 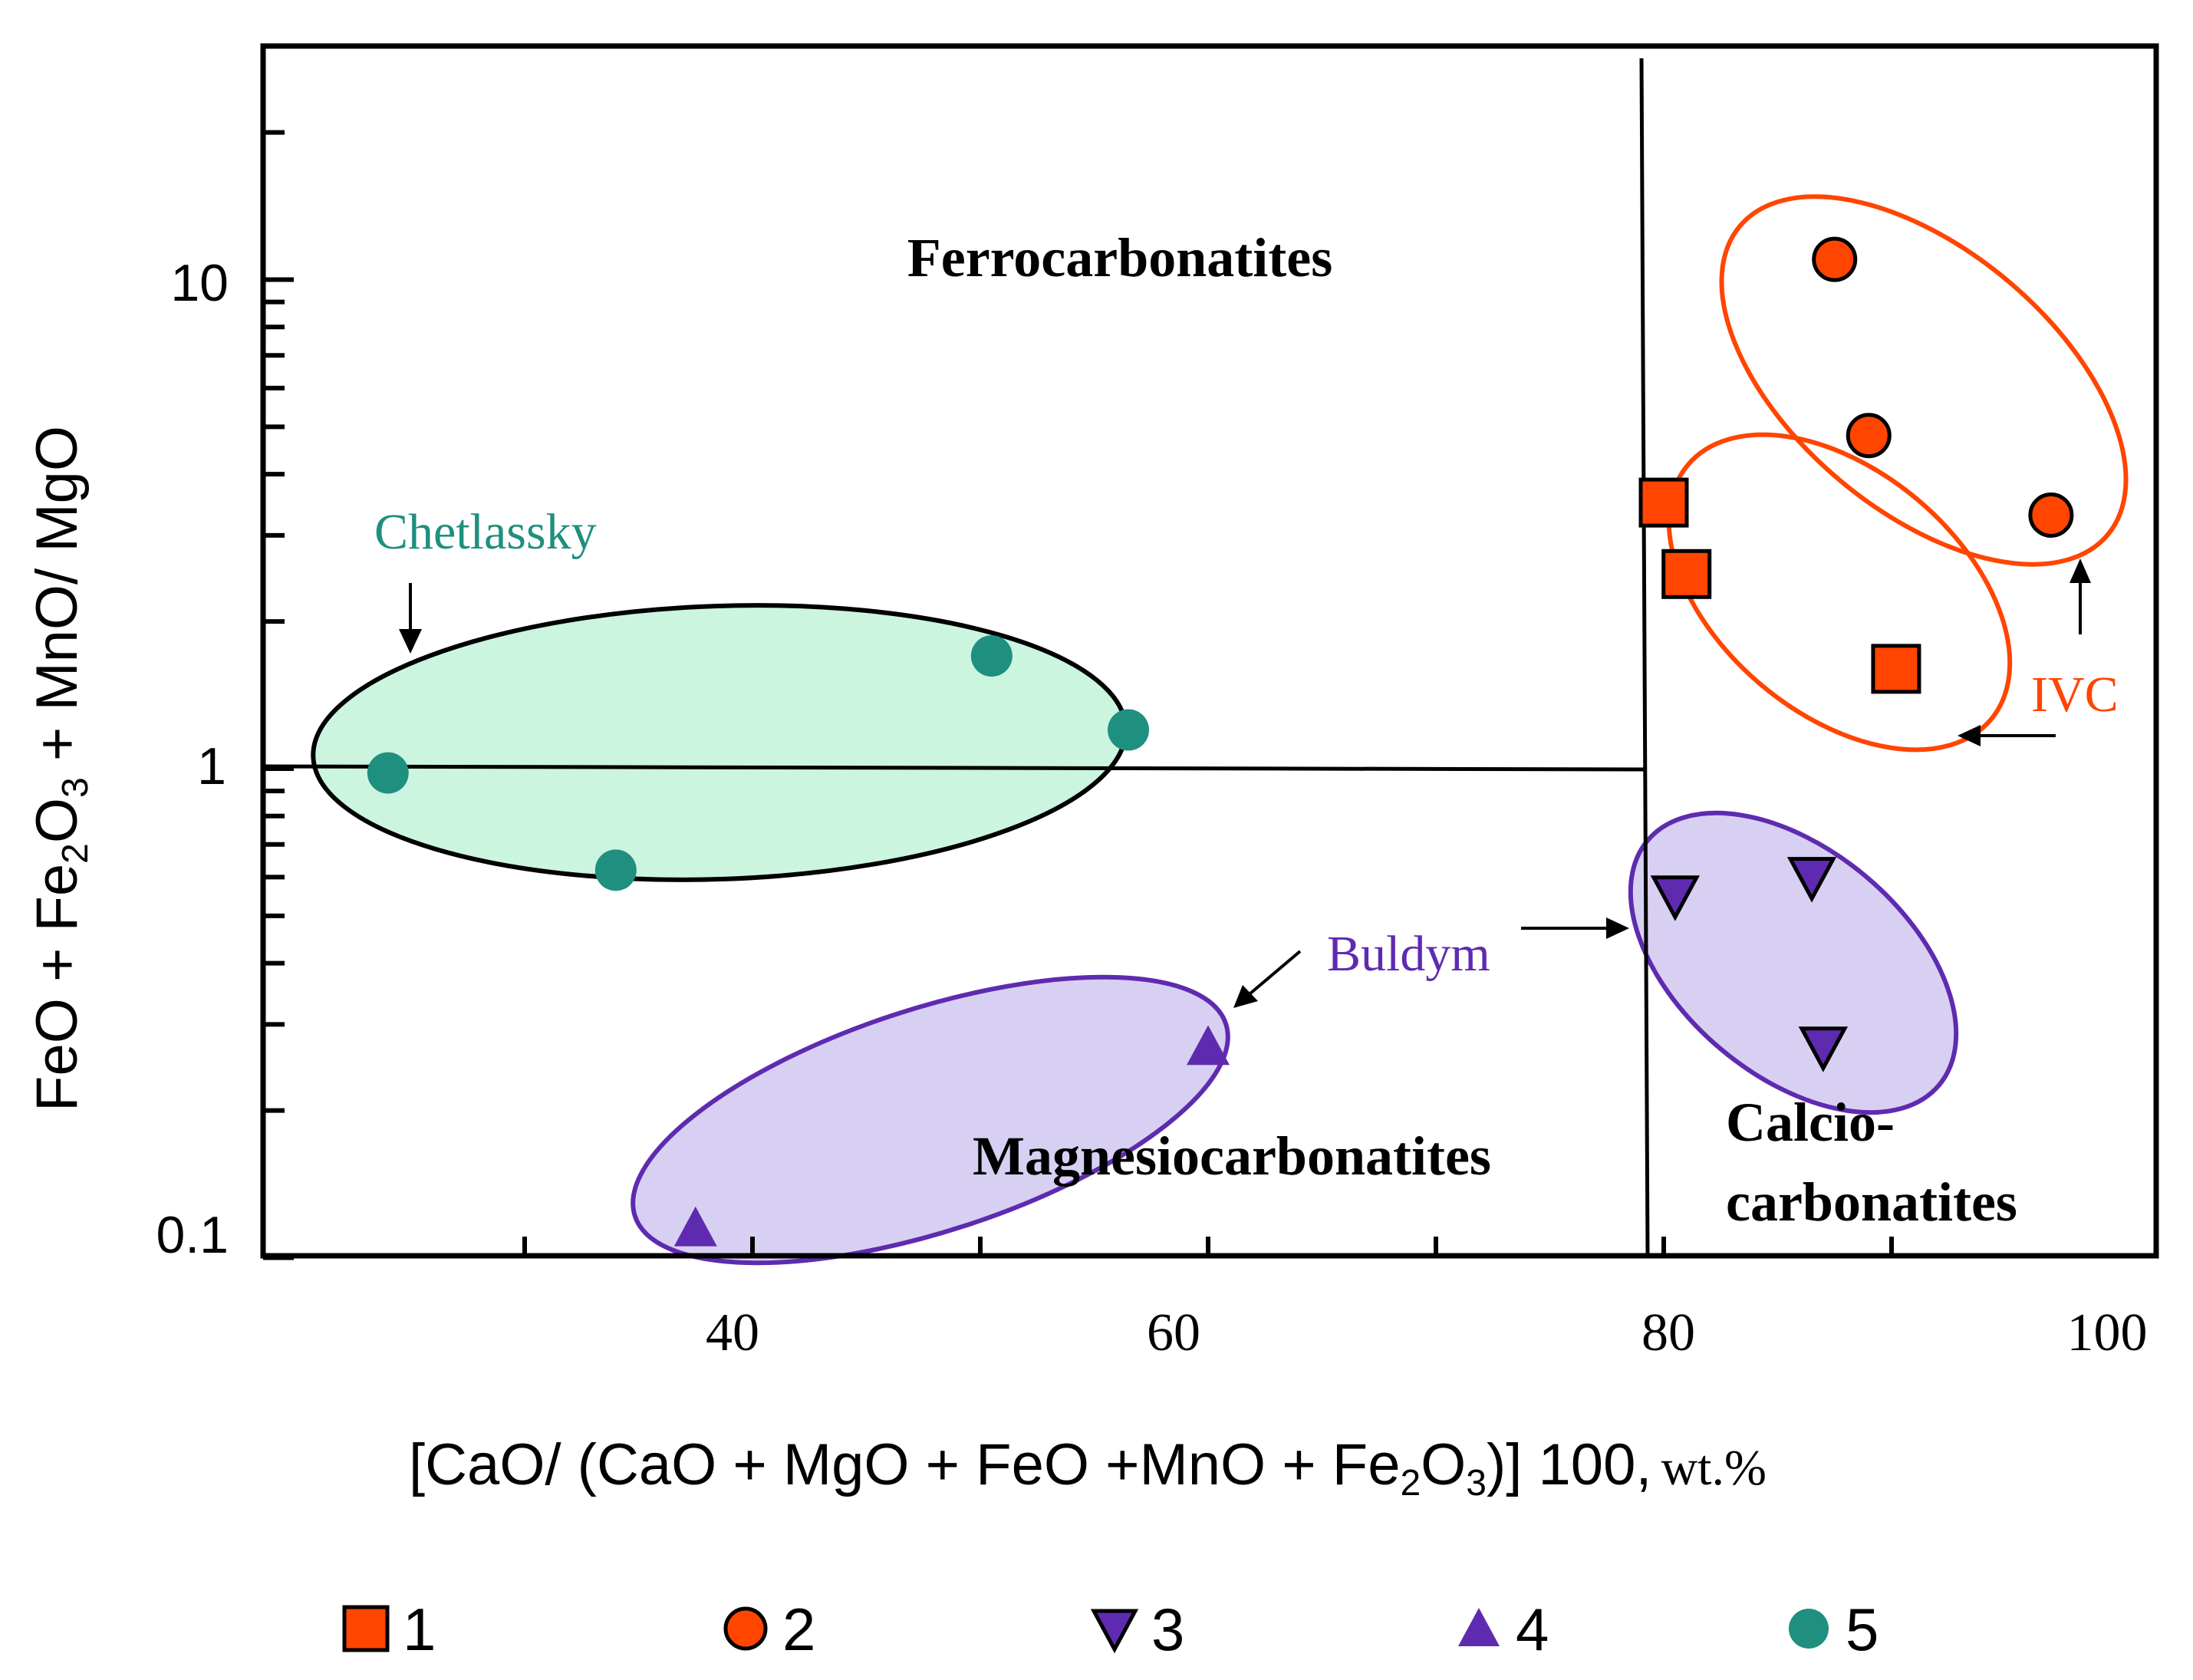 What do you see at coordinates (1532, 1629) in the screenshot?
I see `legend-label-4: 4` at bounding box center [1532, 1629].